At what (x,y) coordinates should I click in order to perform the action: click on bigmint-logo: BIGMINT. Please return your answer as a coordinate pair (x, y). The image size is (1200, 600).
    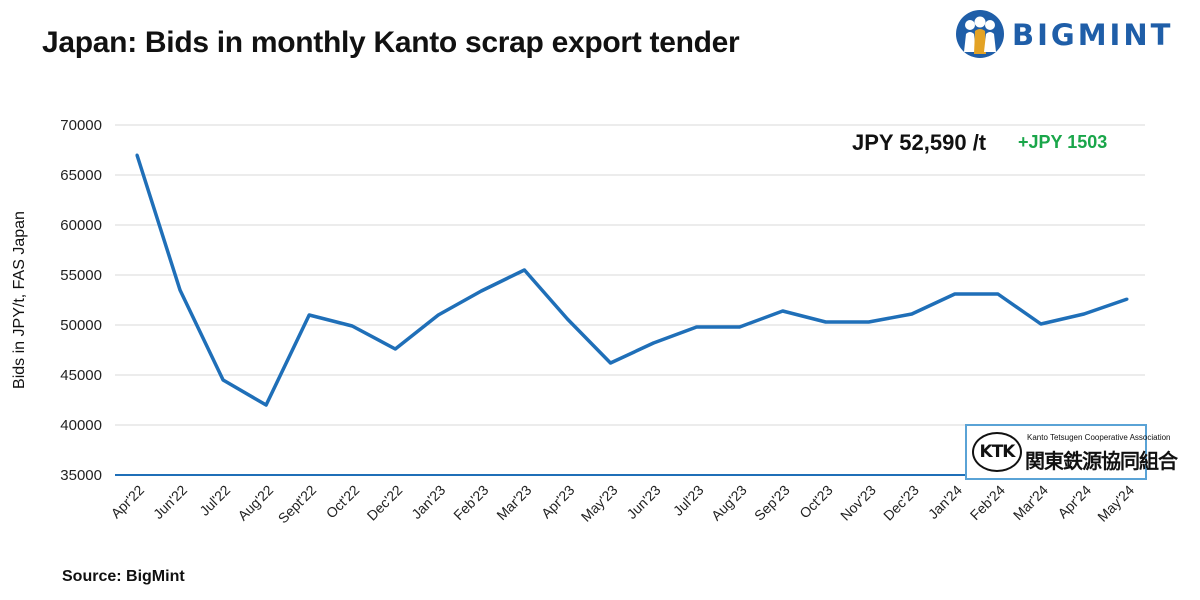
    Looking at the image, I should click on (1070, 32).